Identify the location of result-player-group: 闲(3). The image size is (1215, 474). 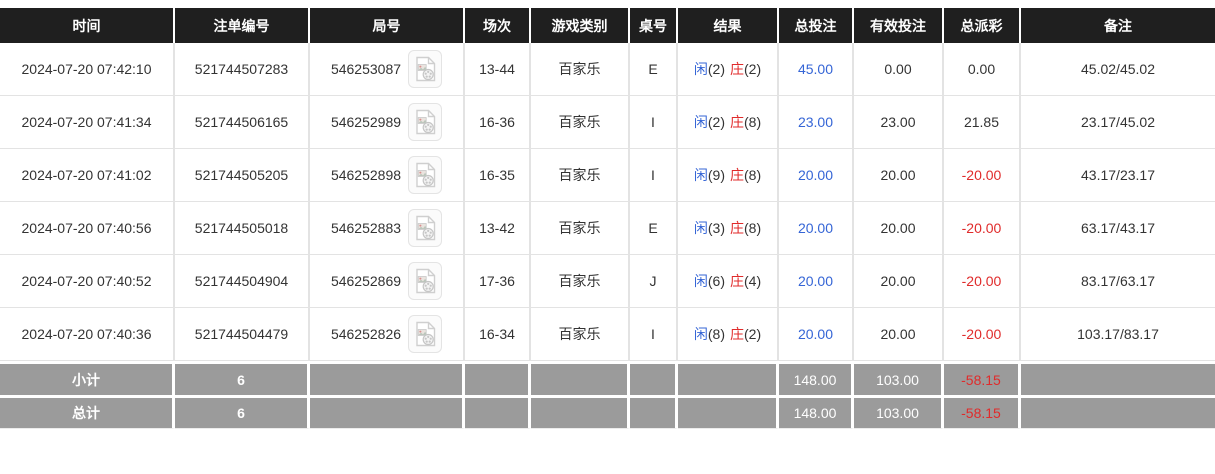
(709, 228).